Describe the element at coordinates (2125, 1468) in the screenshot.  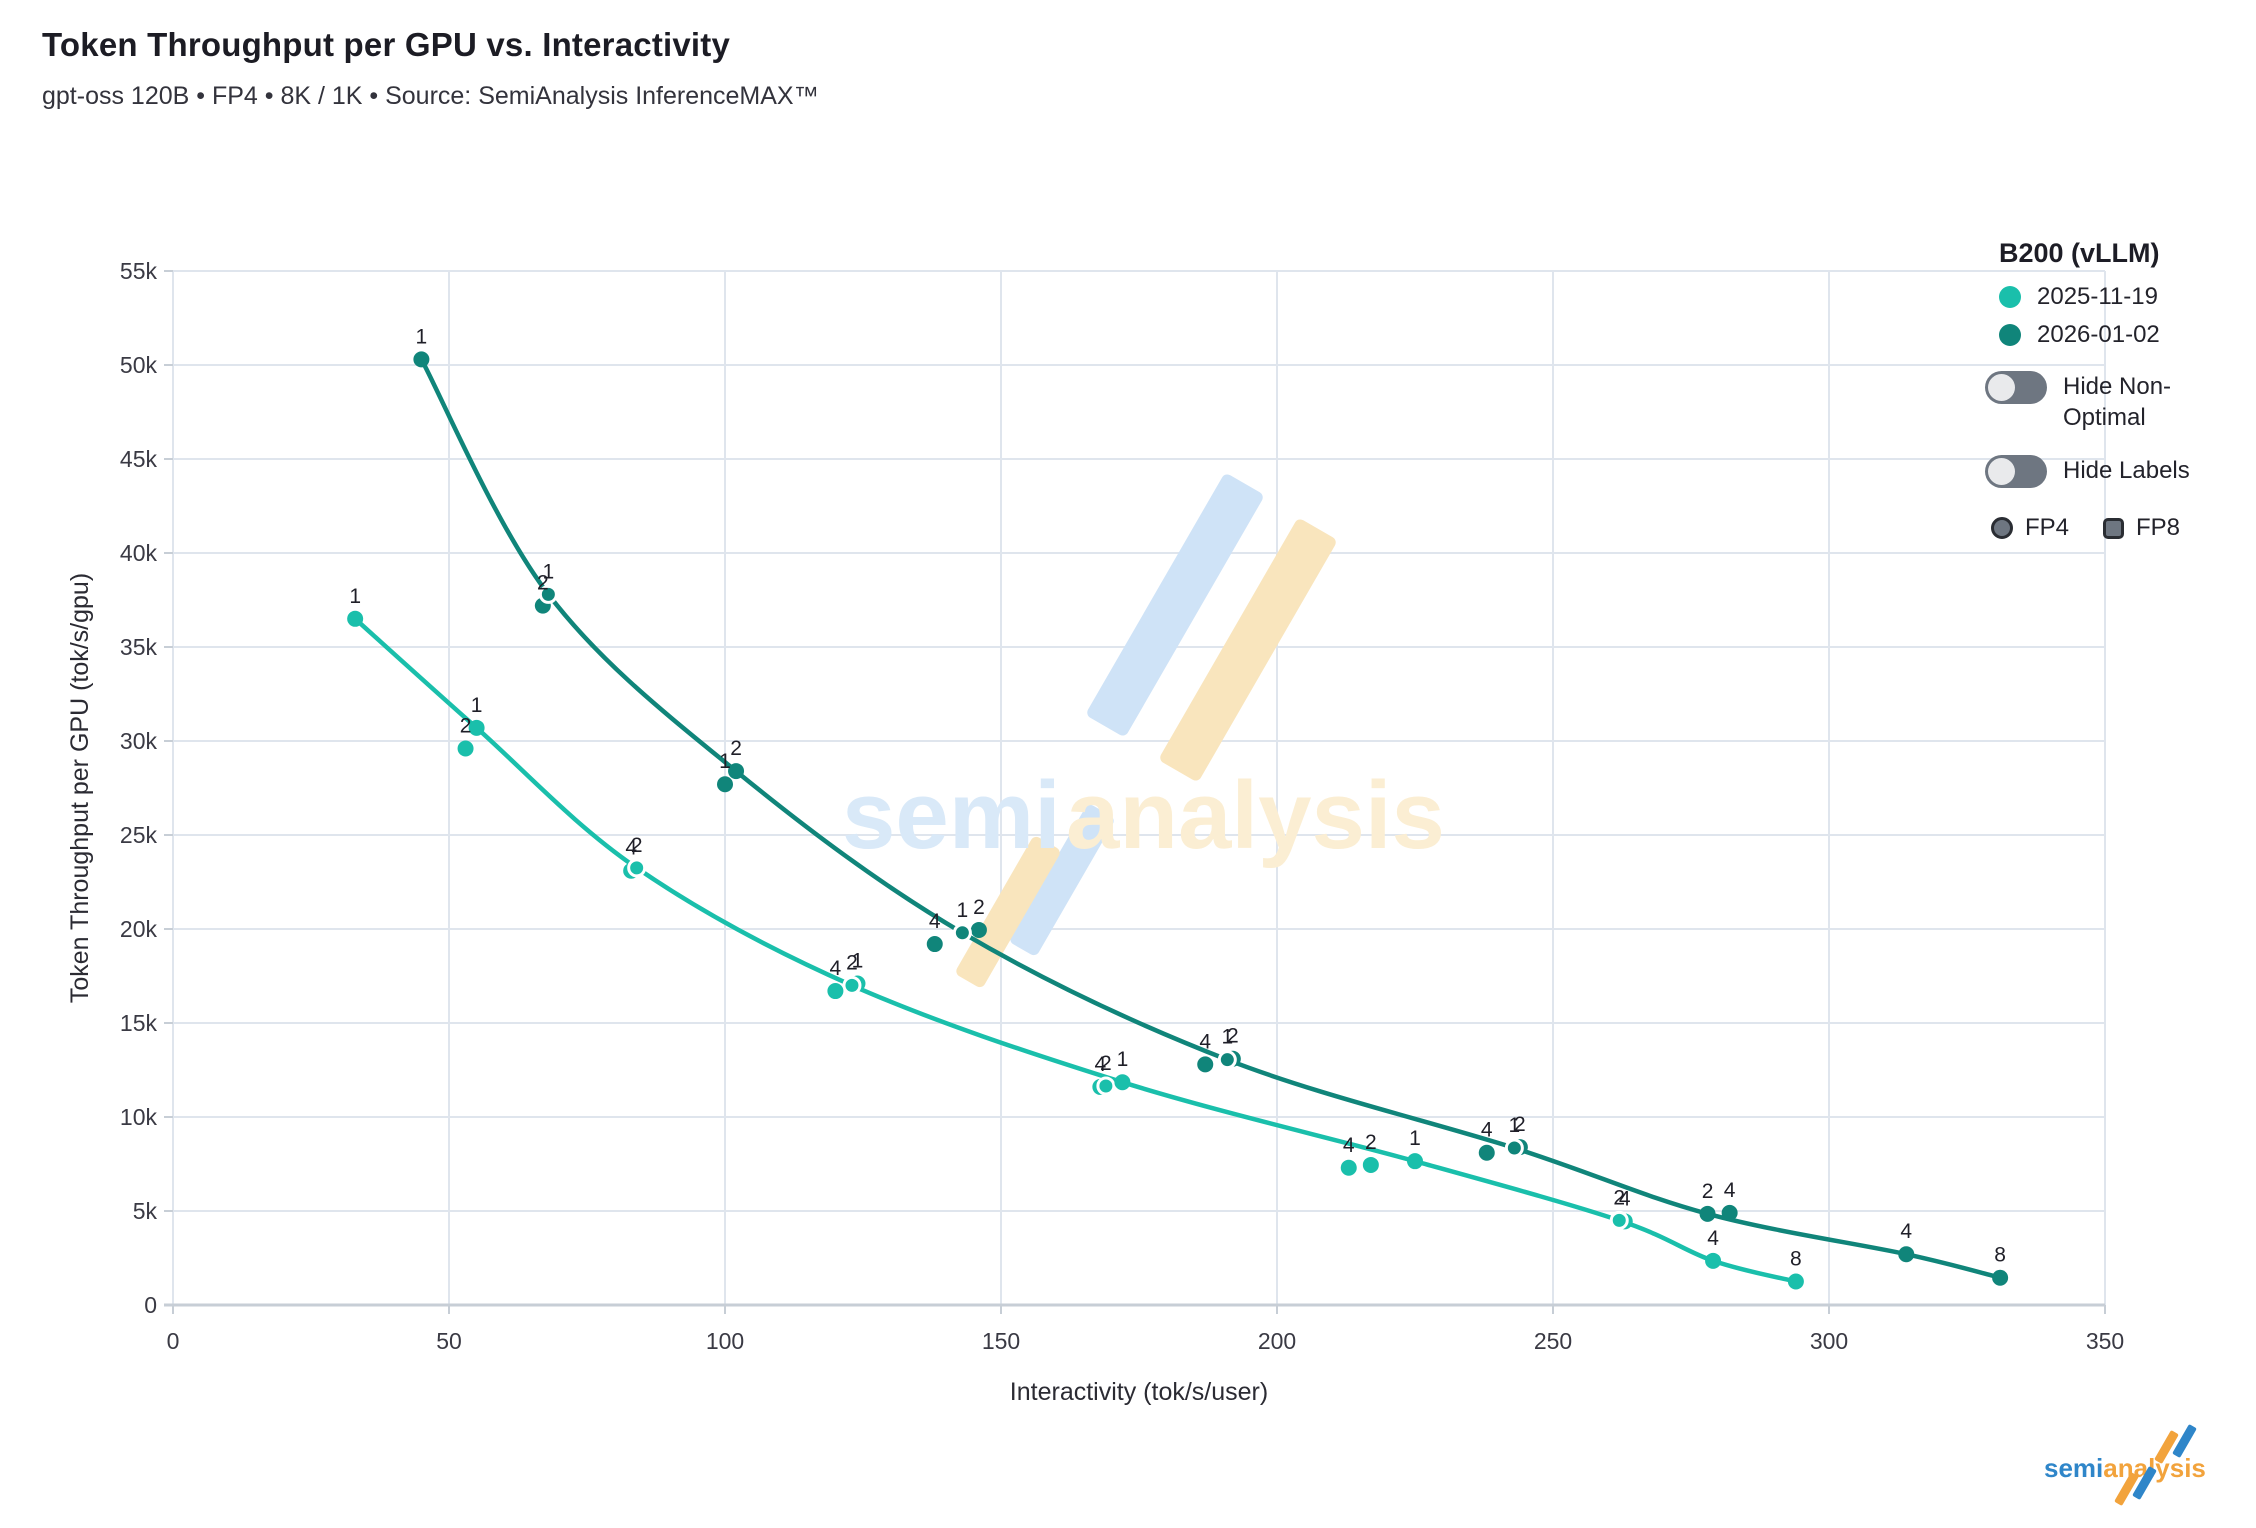
I see `logo-text: semianalysis` at that location.